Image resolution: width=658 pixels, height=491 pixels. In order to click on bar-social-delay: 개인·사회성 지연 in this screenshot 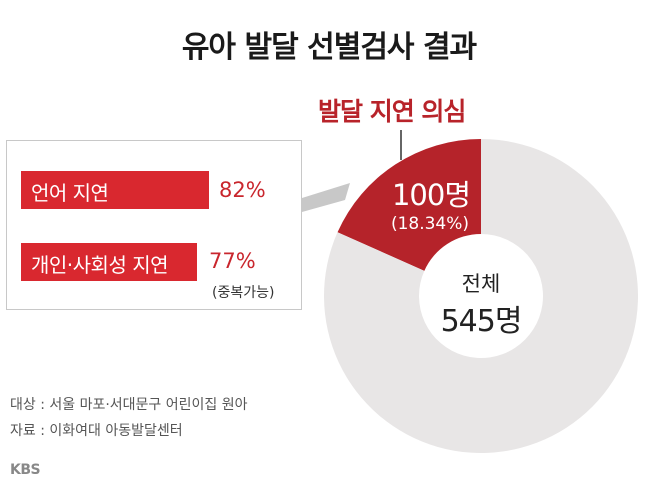, I will do `click(109, 262)`.